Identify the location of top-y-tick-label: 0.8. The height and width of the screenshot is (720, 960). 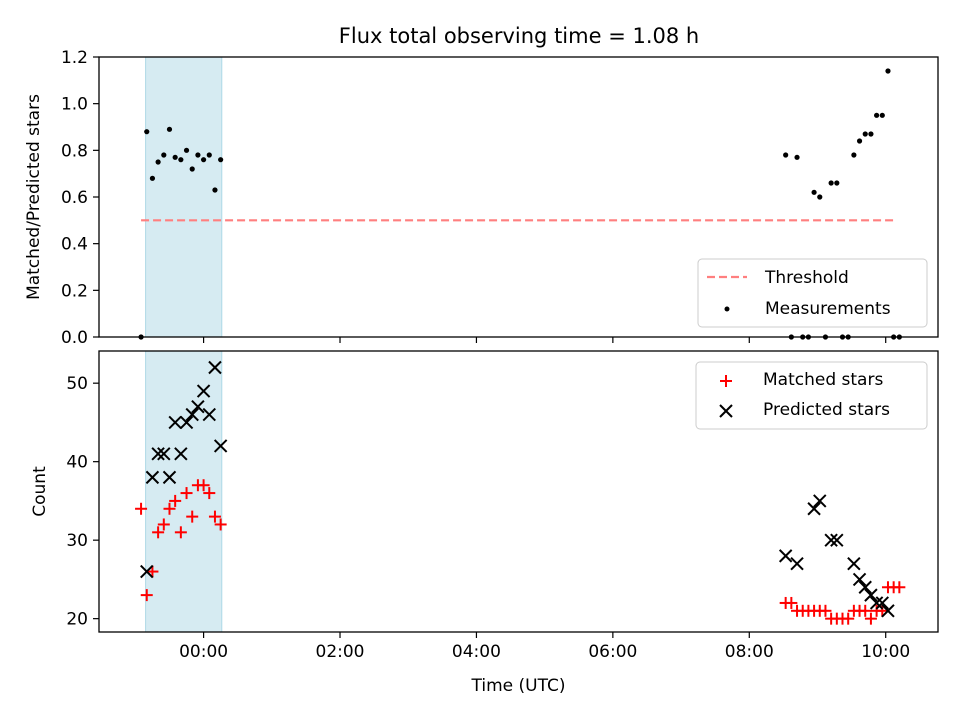
(74, 151).